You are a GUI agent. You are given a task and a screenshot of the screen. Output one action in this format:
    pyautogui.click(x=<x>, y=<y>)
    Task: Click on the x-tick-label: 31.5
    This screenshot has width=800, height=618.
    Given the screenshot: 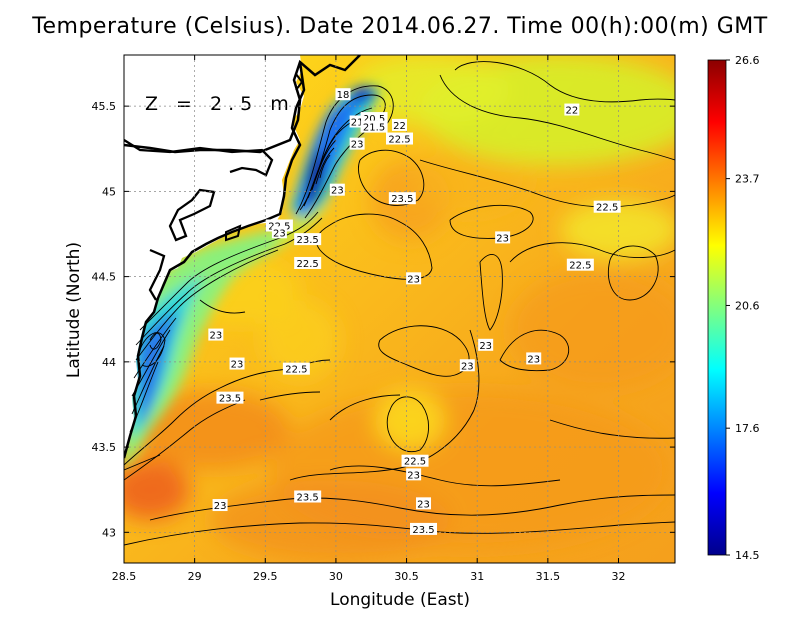 What is the action you would take?
    pyautogui.click(x=548, y=576)
    